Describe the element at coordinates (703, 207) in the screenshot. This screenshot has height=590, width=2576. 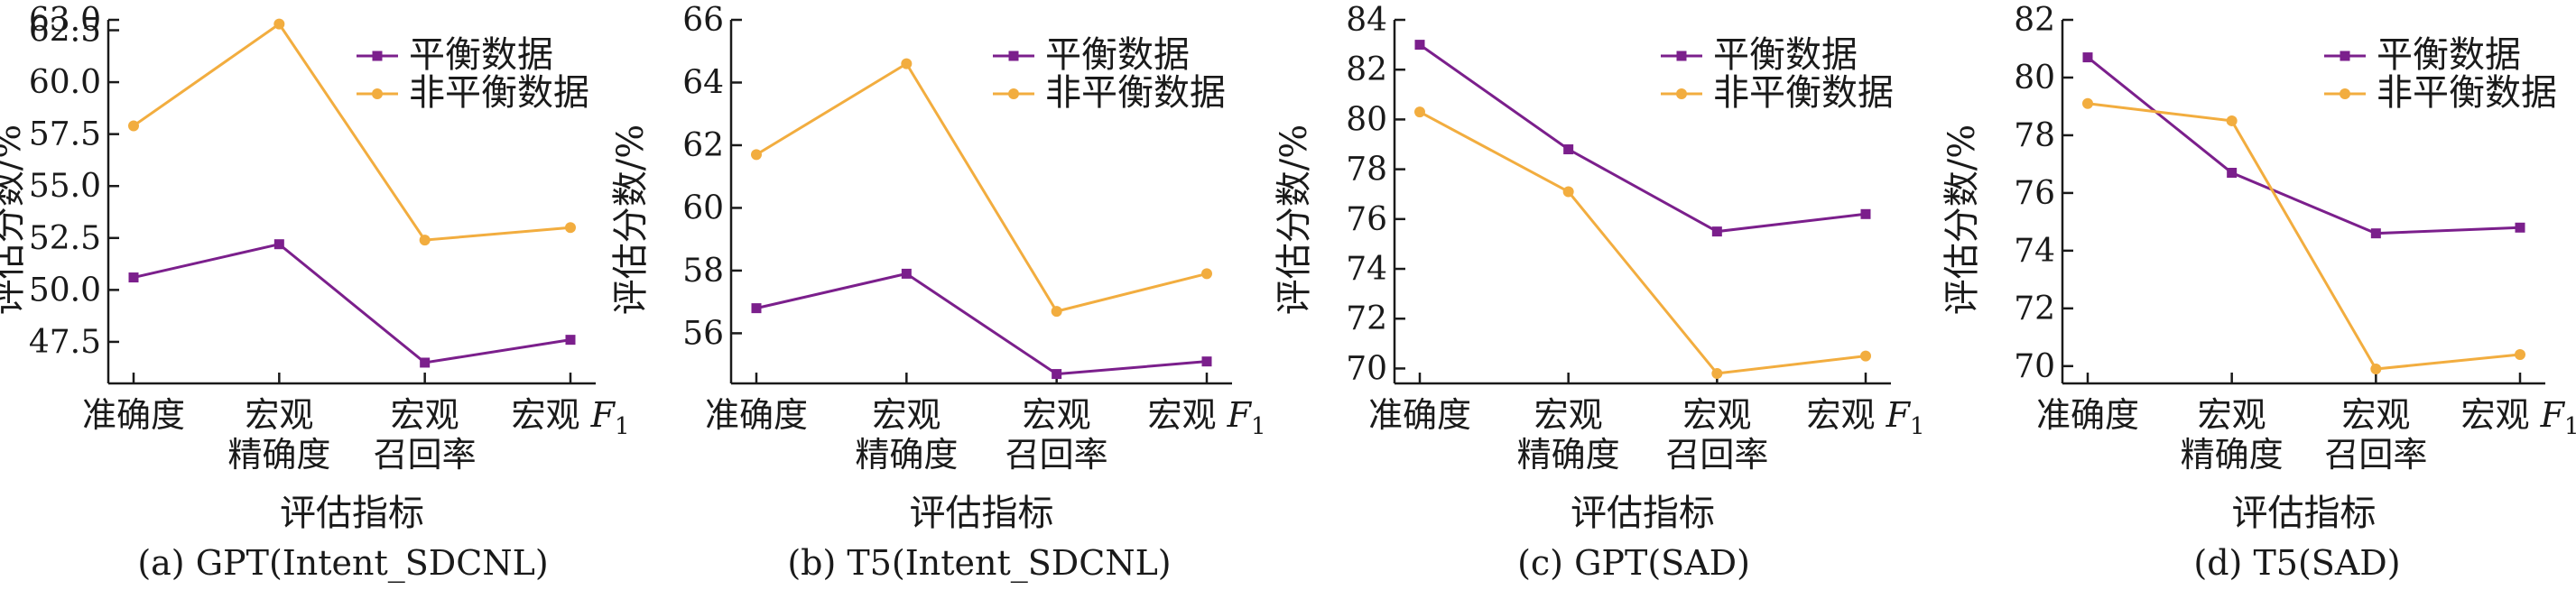
I see `y-tick-label: 60` at that location.